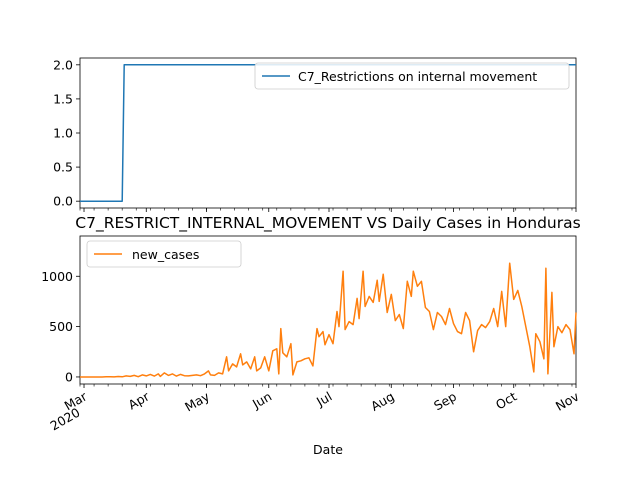 This screenshot has width=640, height=480. I want to click on cases-y-tick-label: 500, so click(61, 326).